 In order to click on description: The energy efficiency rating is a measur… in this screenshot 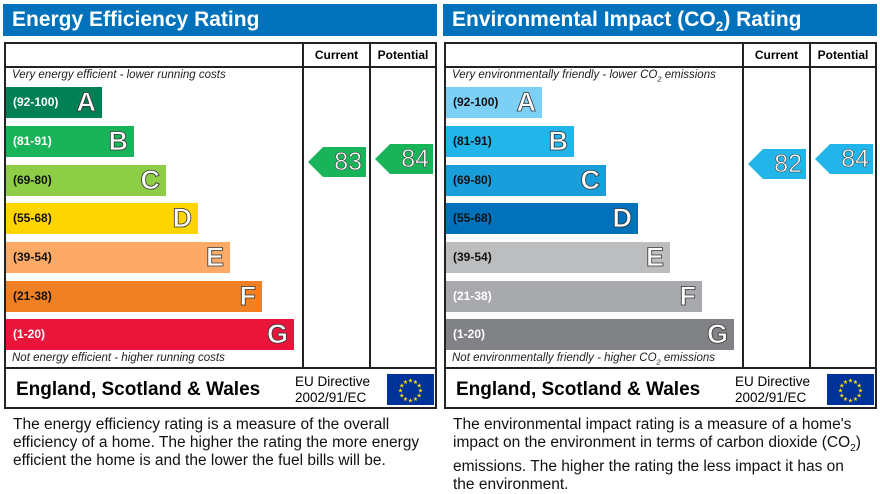, I will do `click(216, 442)`.